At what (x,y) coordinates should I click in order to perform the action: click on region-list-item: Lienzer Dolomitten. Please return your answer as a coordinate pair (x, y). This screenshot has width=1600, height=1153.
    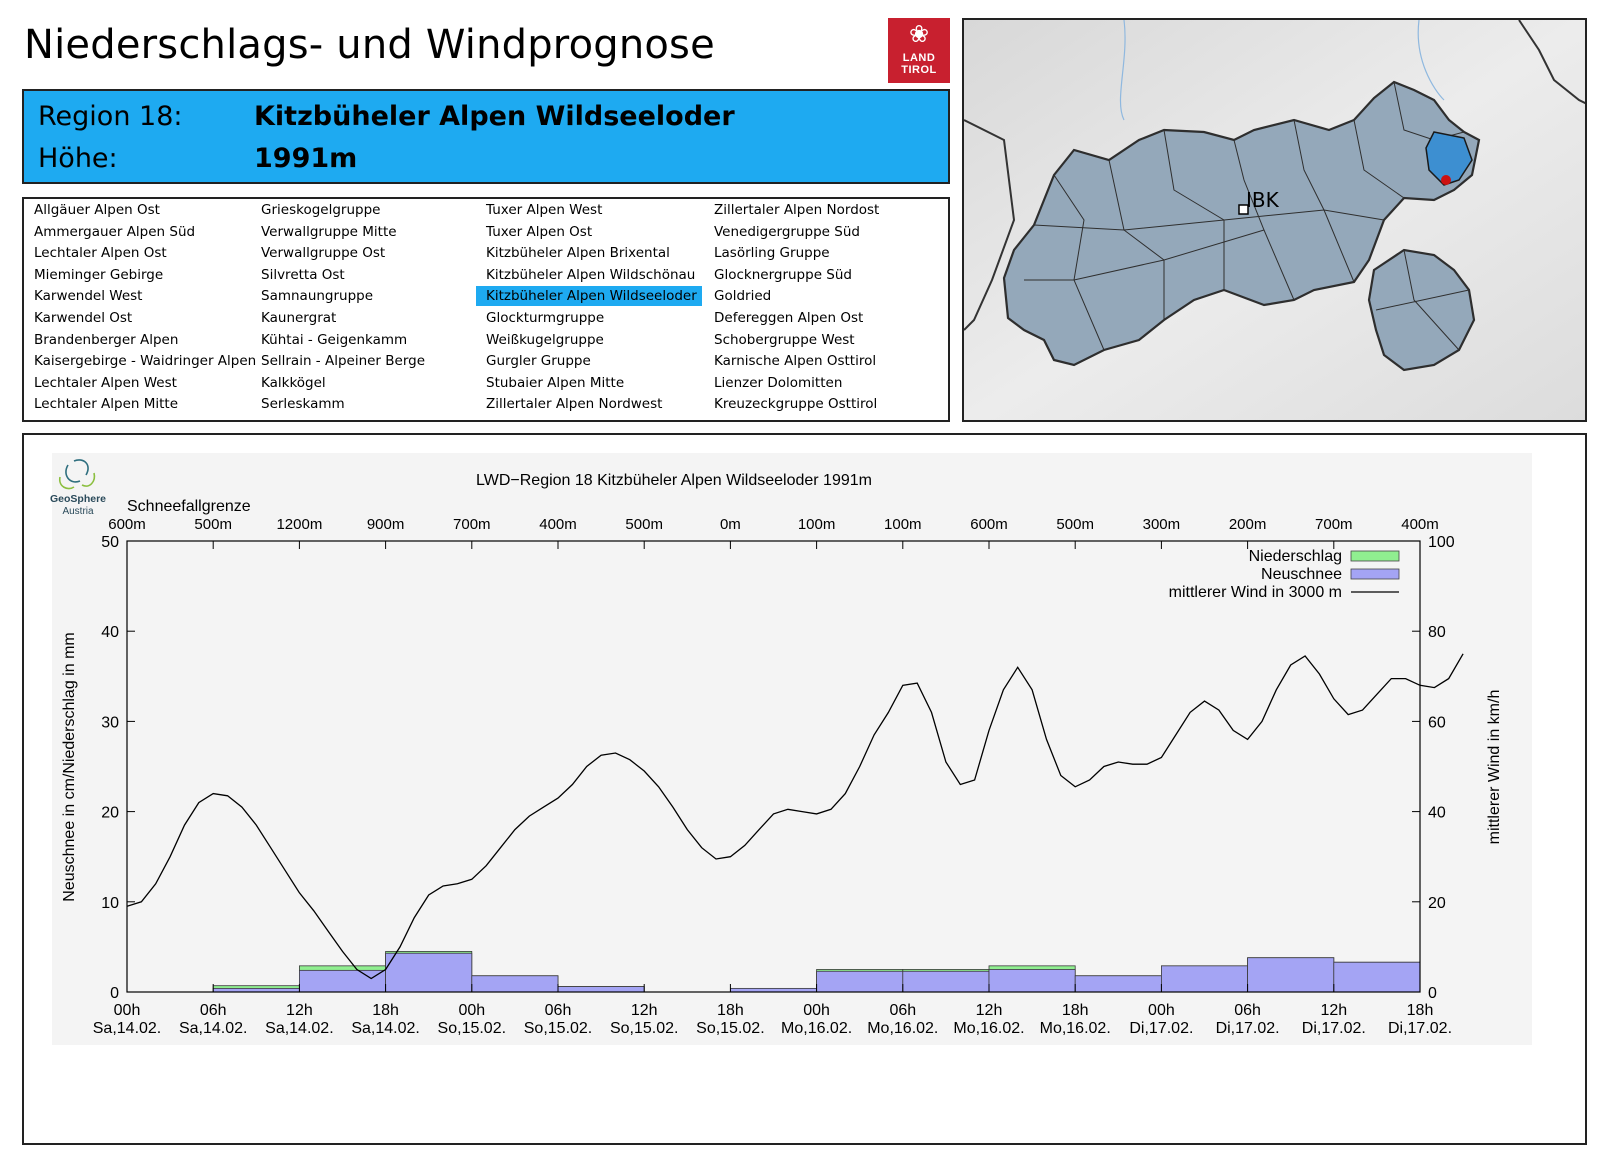
    Looking at the image, I should click on (778, 382).